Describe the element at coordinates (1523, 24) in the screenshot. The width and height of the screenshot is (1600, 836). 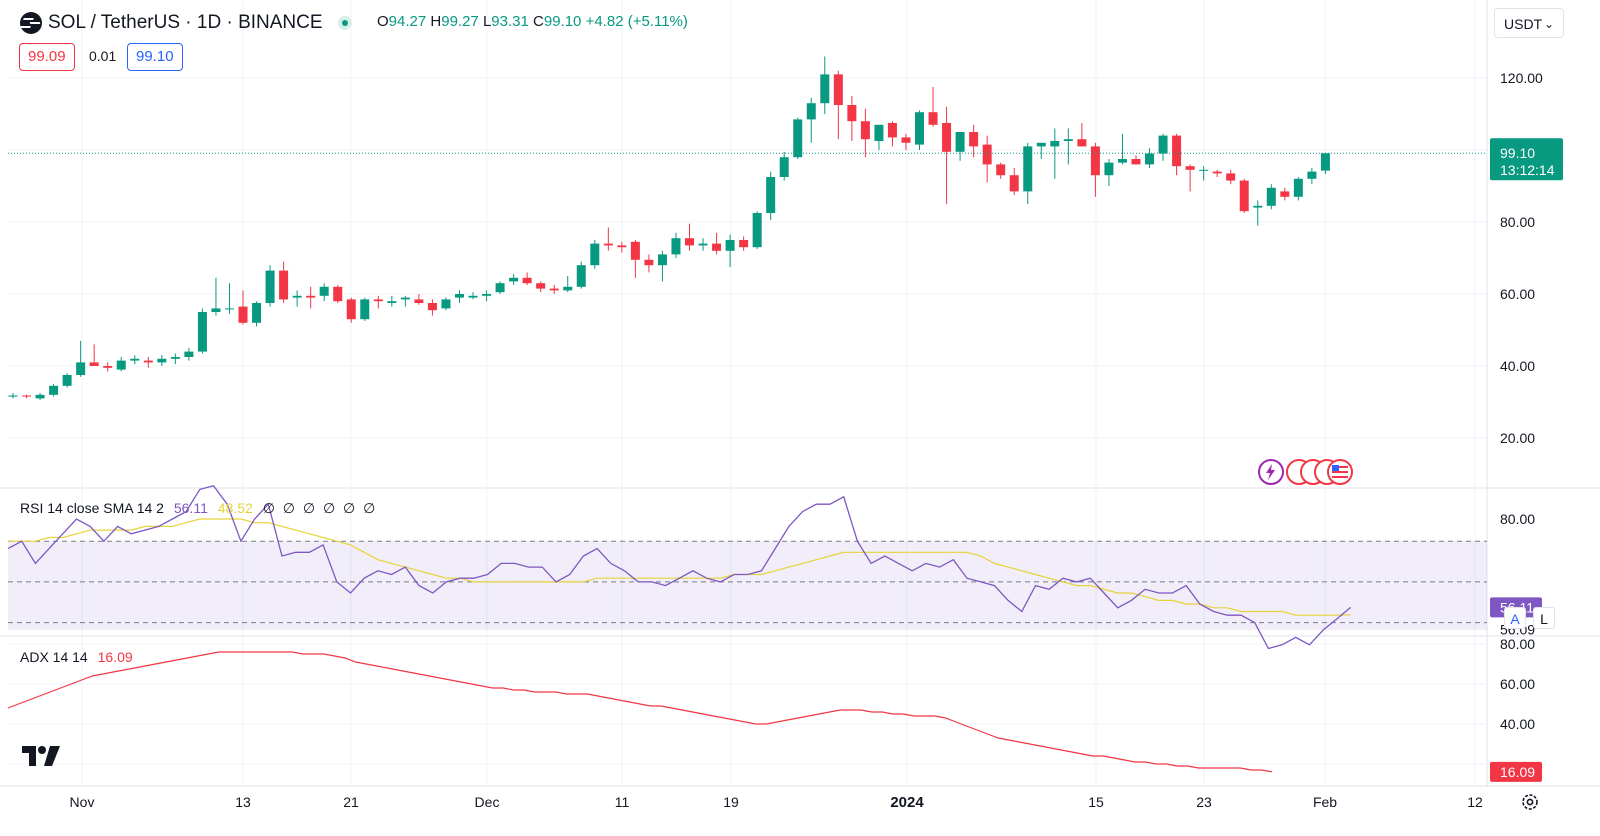
I see `currency-label: USDT` at that location.